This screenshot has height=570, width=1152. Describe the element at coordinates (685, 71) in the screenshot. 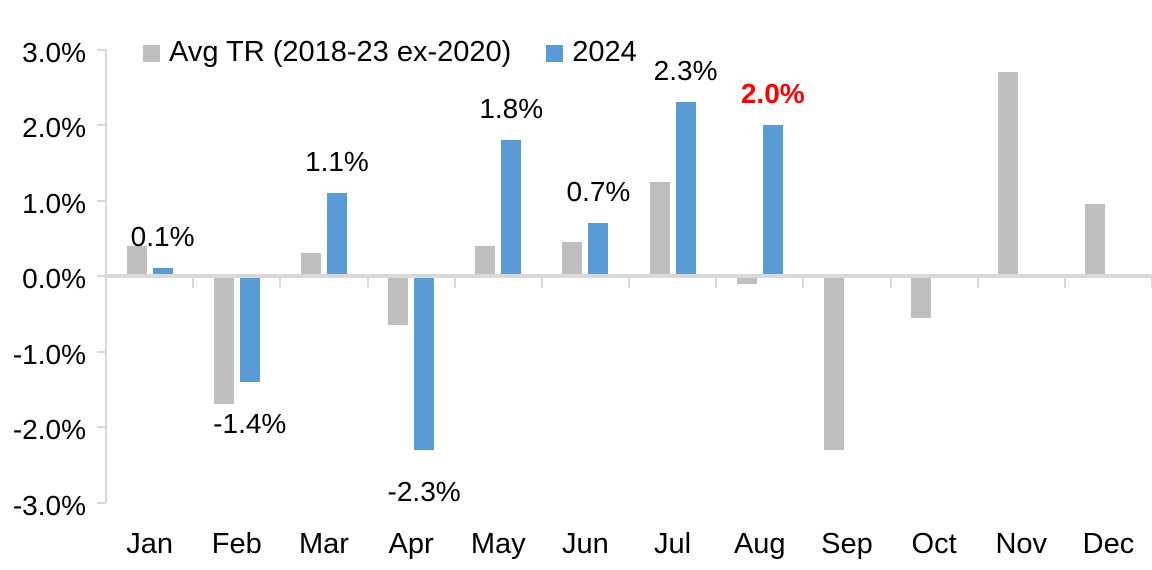

I see `data-label-2024-jul: 2.3%` at that location.